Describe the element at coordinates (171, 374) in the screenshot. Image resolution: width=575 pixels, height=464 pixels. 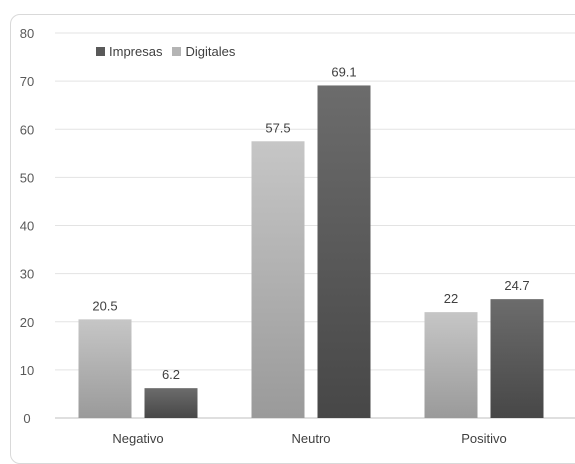
I see `data-label: 6.2` at that location.